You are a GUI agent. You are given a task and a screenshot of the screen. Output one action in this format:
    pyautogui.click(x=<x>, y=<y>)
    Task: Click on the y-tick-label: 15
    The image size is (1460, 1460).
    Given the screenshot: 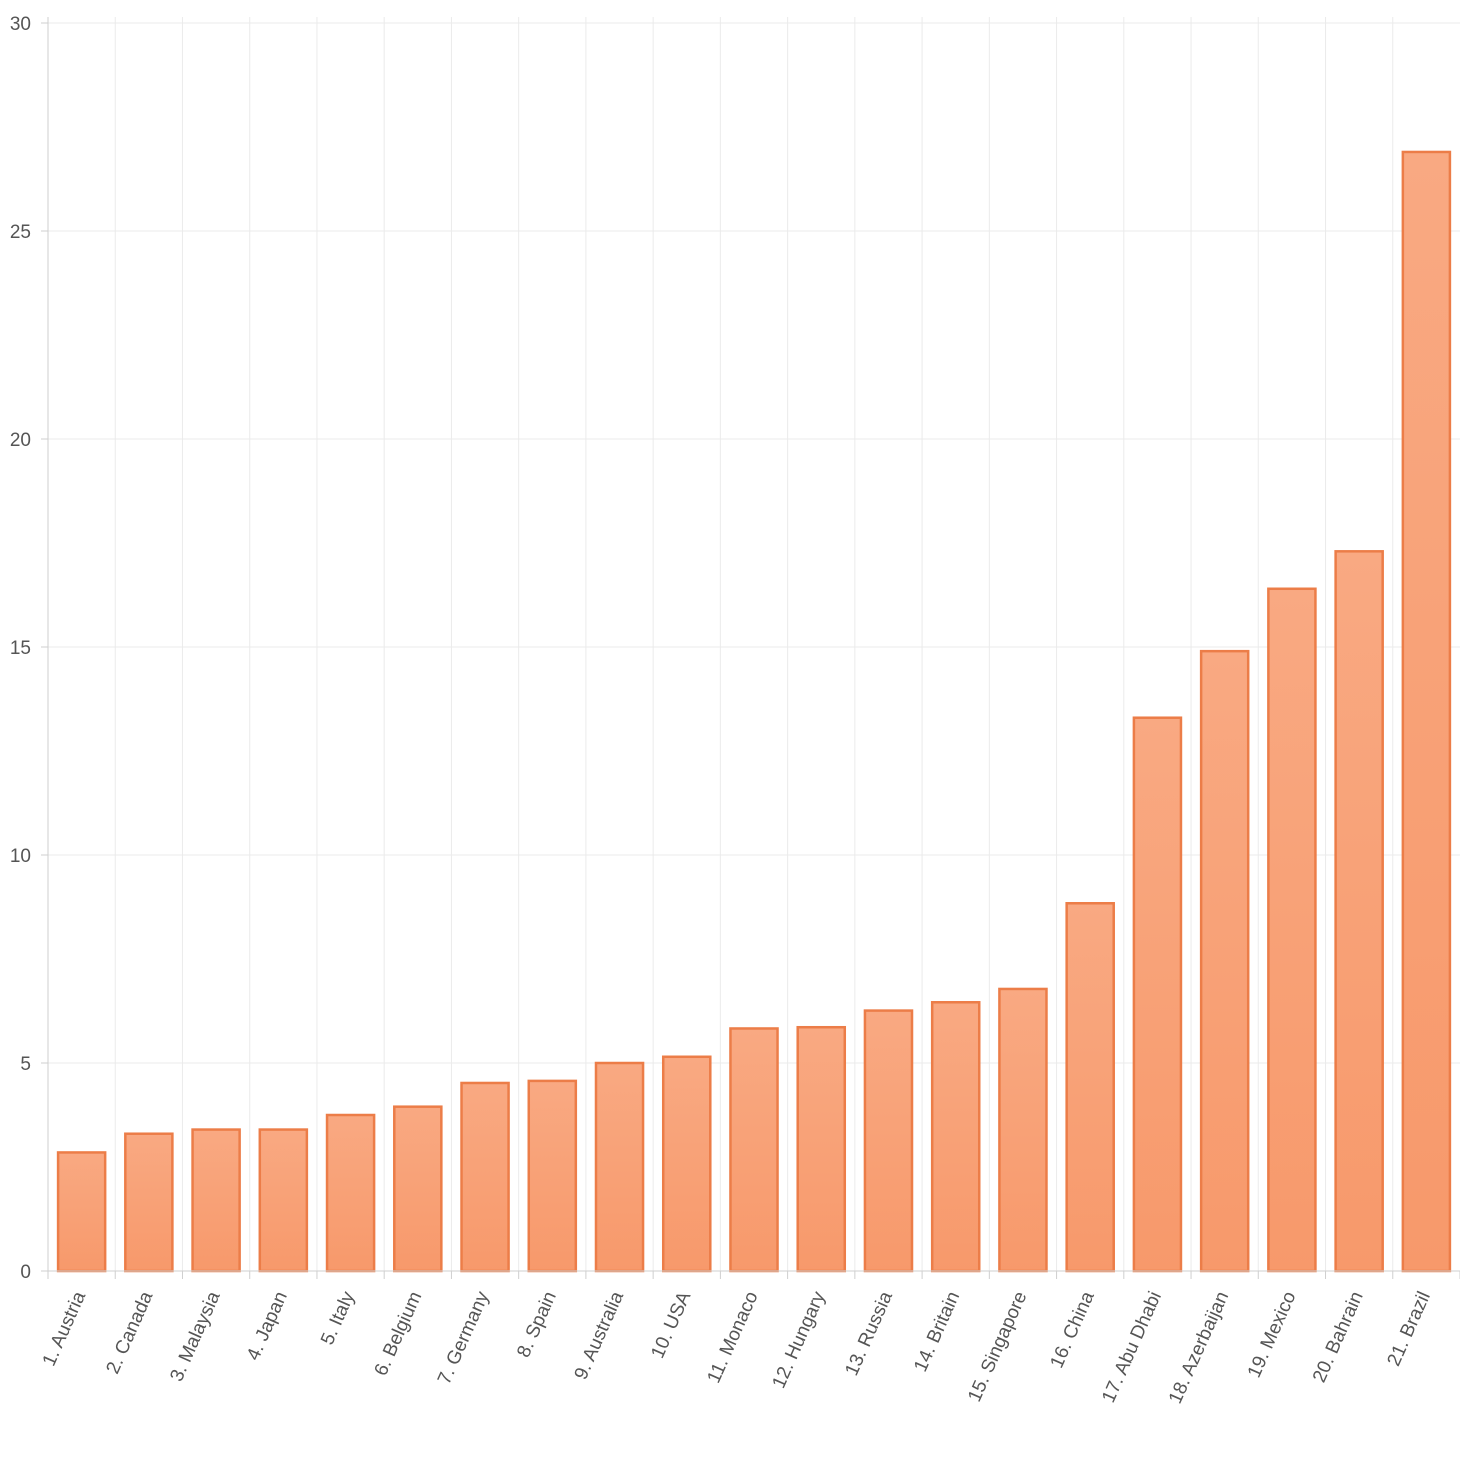 What is the action you would take?
    pyautogui.click(x=20, y=648)
    